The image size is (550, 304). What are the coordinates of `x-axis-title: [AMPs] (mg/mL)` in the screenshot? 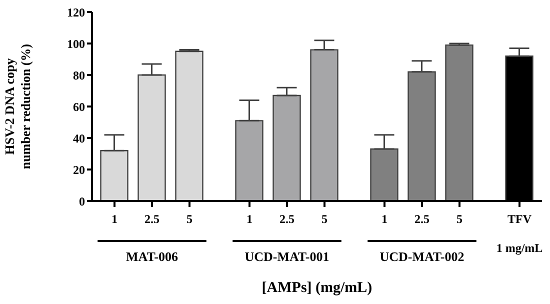 It's located at (317, 288).